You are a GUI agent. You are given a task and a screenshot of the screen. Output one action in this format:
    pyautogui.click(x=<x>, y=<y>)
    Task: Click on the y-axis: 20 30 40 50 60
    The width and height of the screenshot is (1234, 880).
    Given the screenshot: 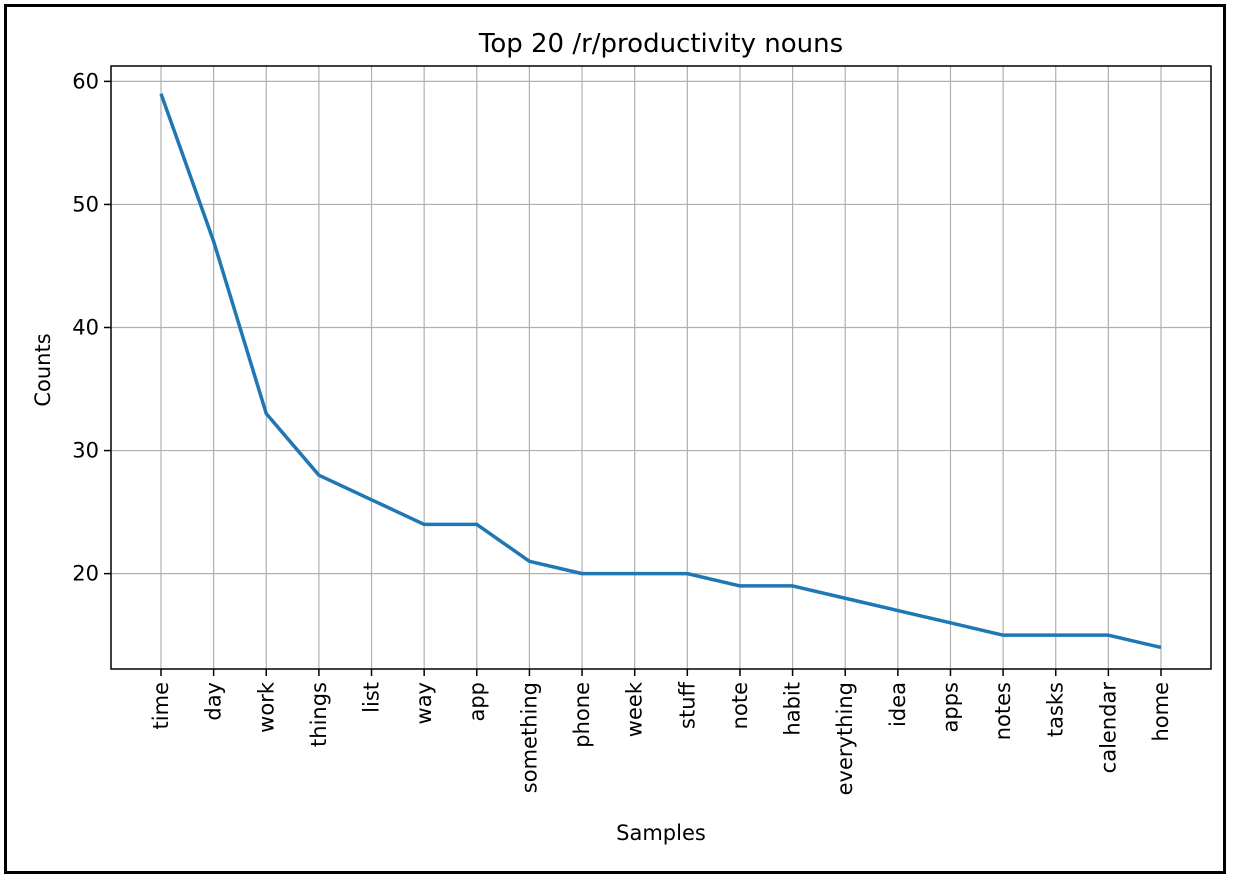 What is the action you would take?
    pyautogui.click(x=91, y=327)
    